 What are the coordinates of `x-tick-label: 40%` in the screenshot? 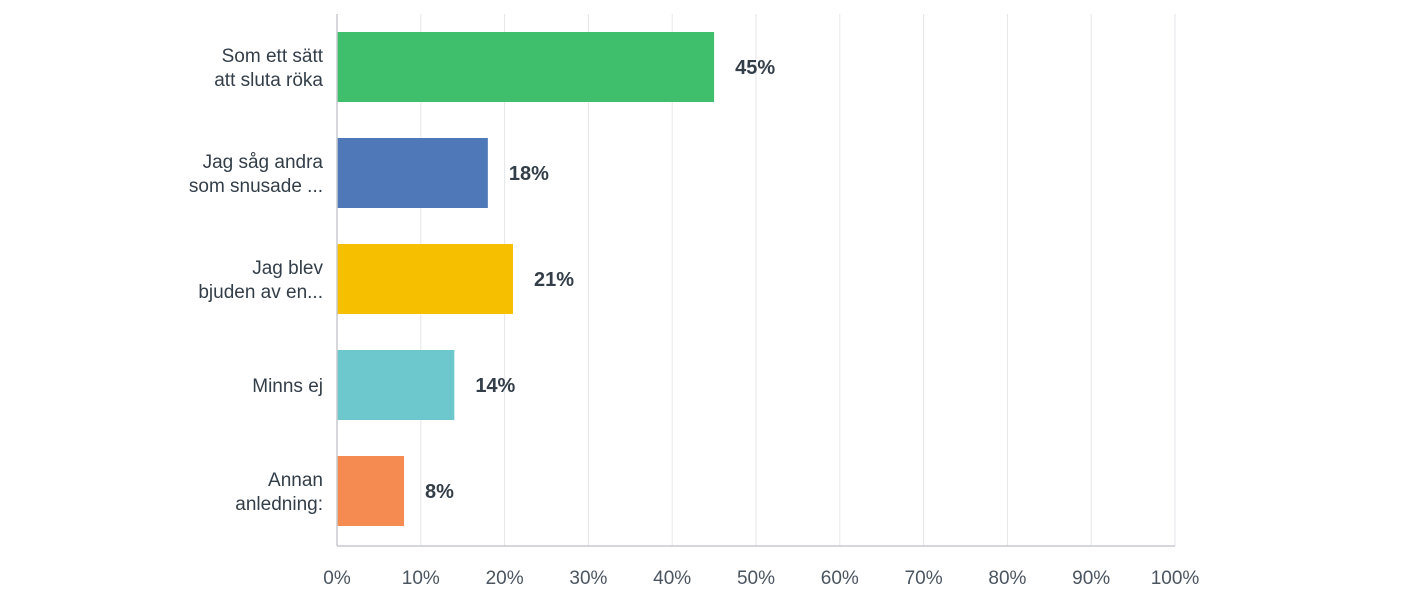 It's located at (672, 578).